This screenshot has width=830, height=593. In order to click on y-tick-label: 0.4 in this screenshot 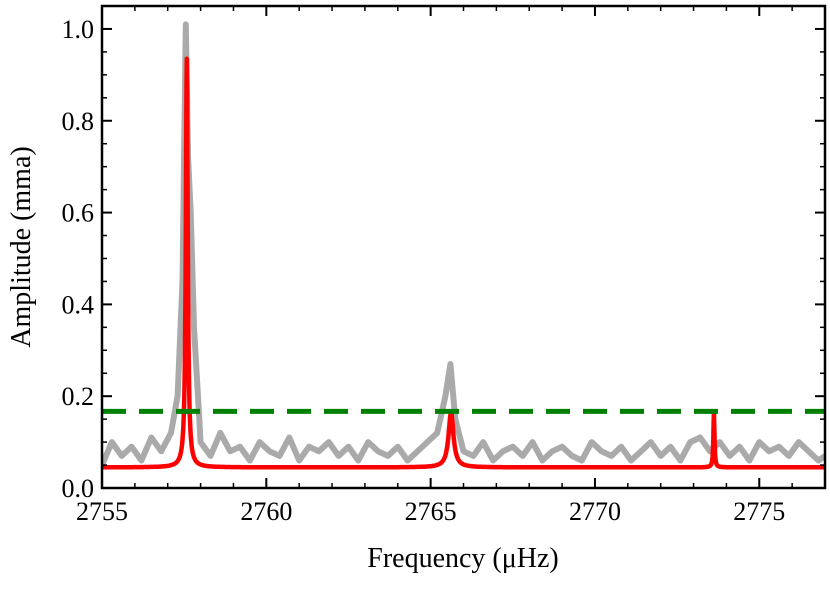, I will do `click(78, 304)`.